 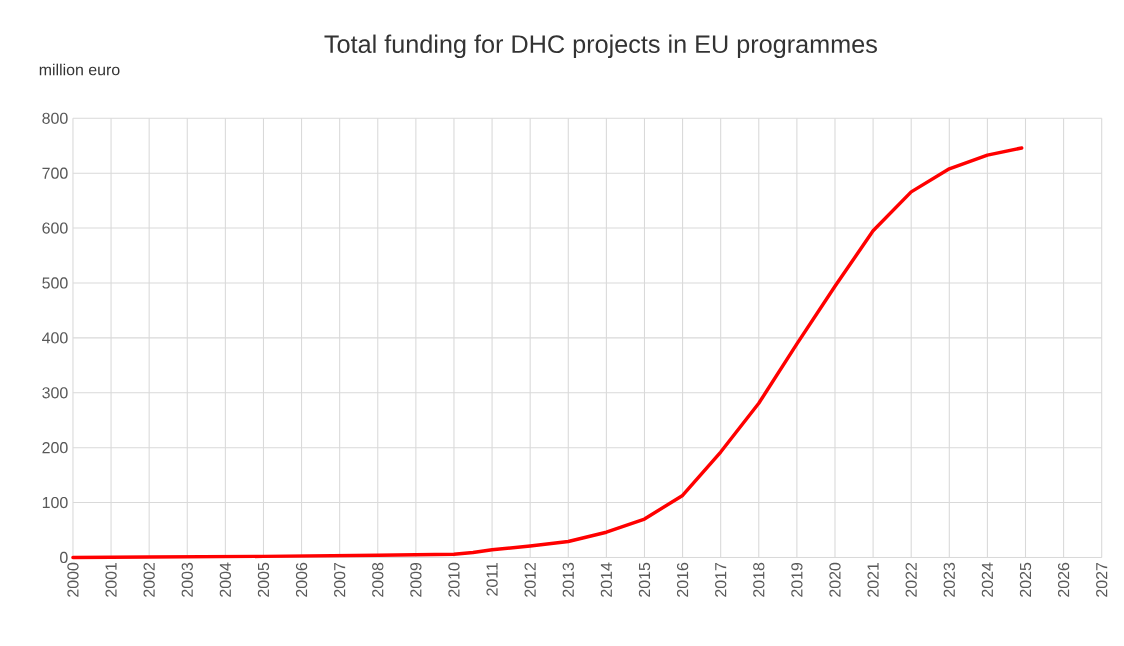 What do you see at coordinates (987, 579) in the screenshot?
I see `x-tick-label: 2024` at bounding box center [987, 579].